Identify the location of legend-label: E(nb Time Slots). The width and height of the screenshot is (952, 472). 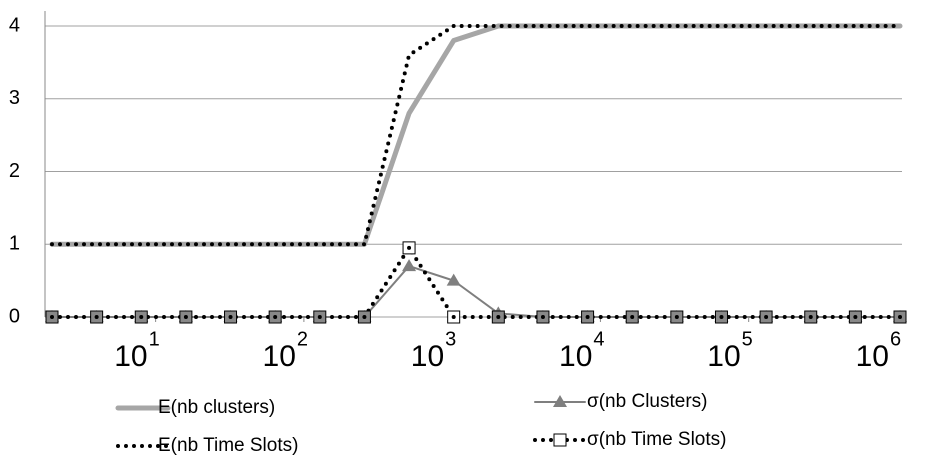
(228, 445).